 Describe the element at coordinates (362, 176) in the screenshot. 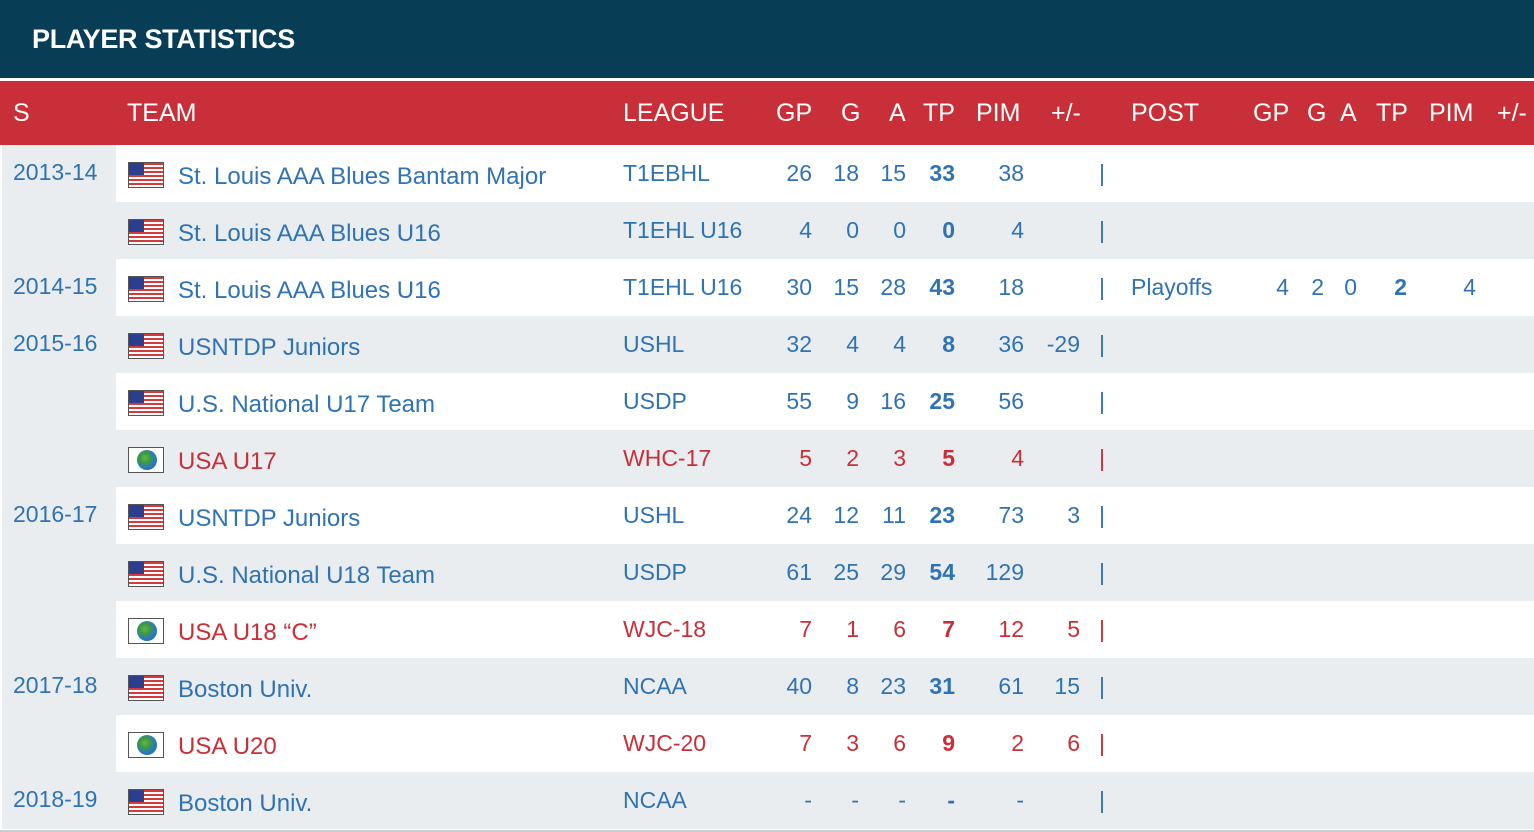

I see `team-link: St. Louis AAA Blues Bantam Major` at that location.